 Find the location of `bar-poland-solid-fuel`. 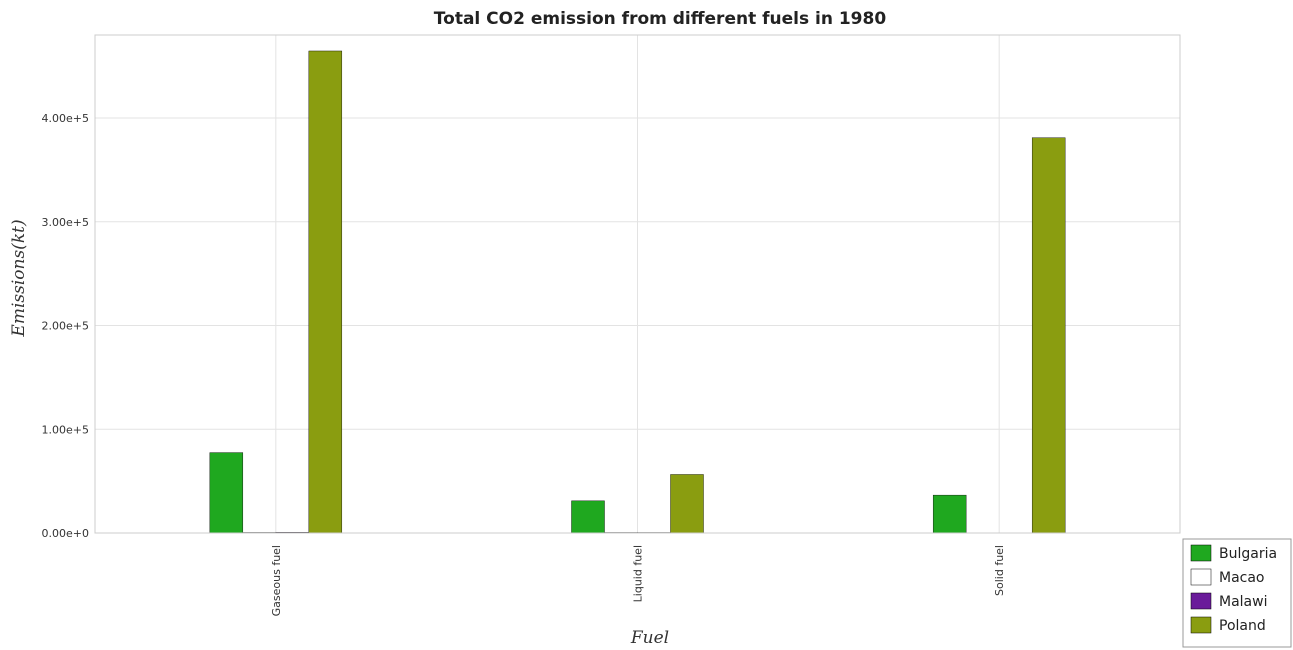

bar-poland-solid-fuel is located at coordinates (1048, 335).